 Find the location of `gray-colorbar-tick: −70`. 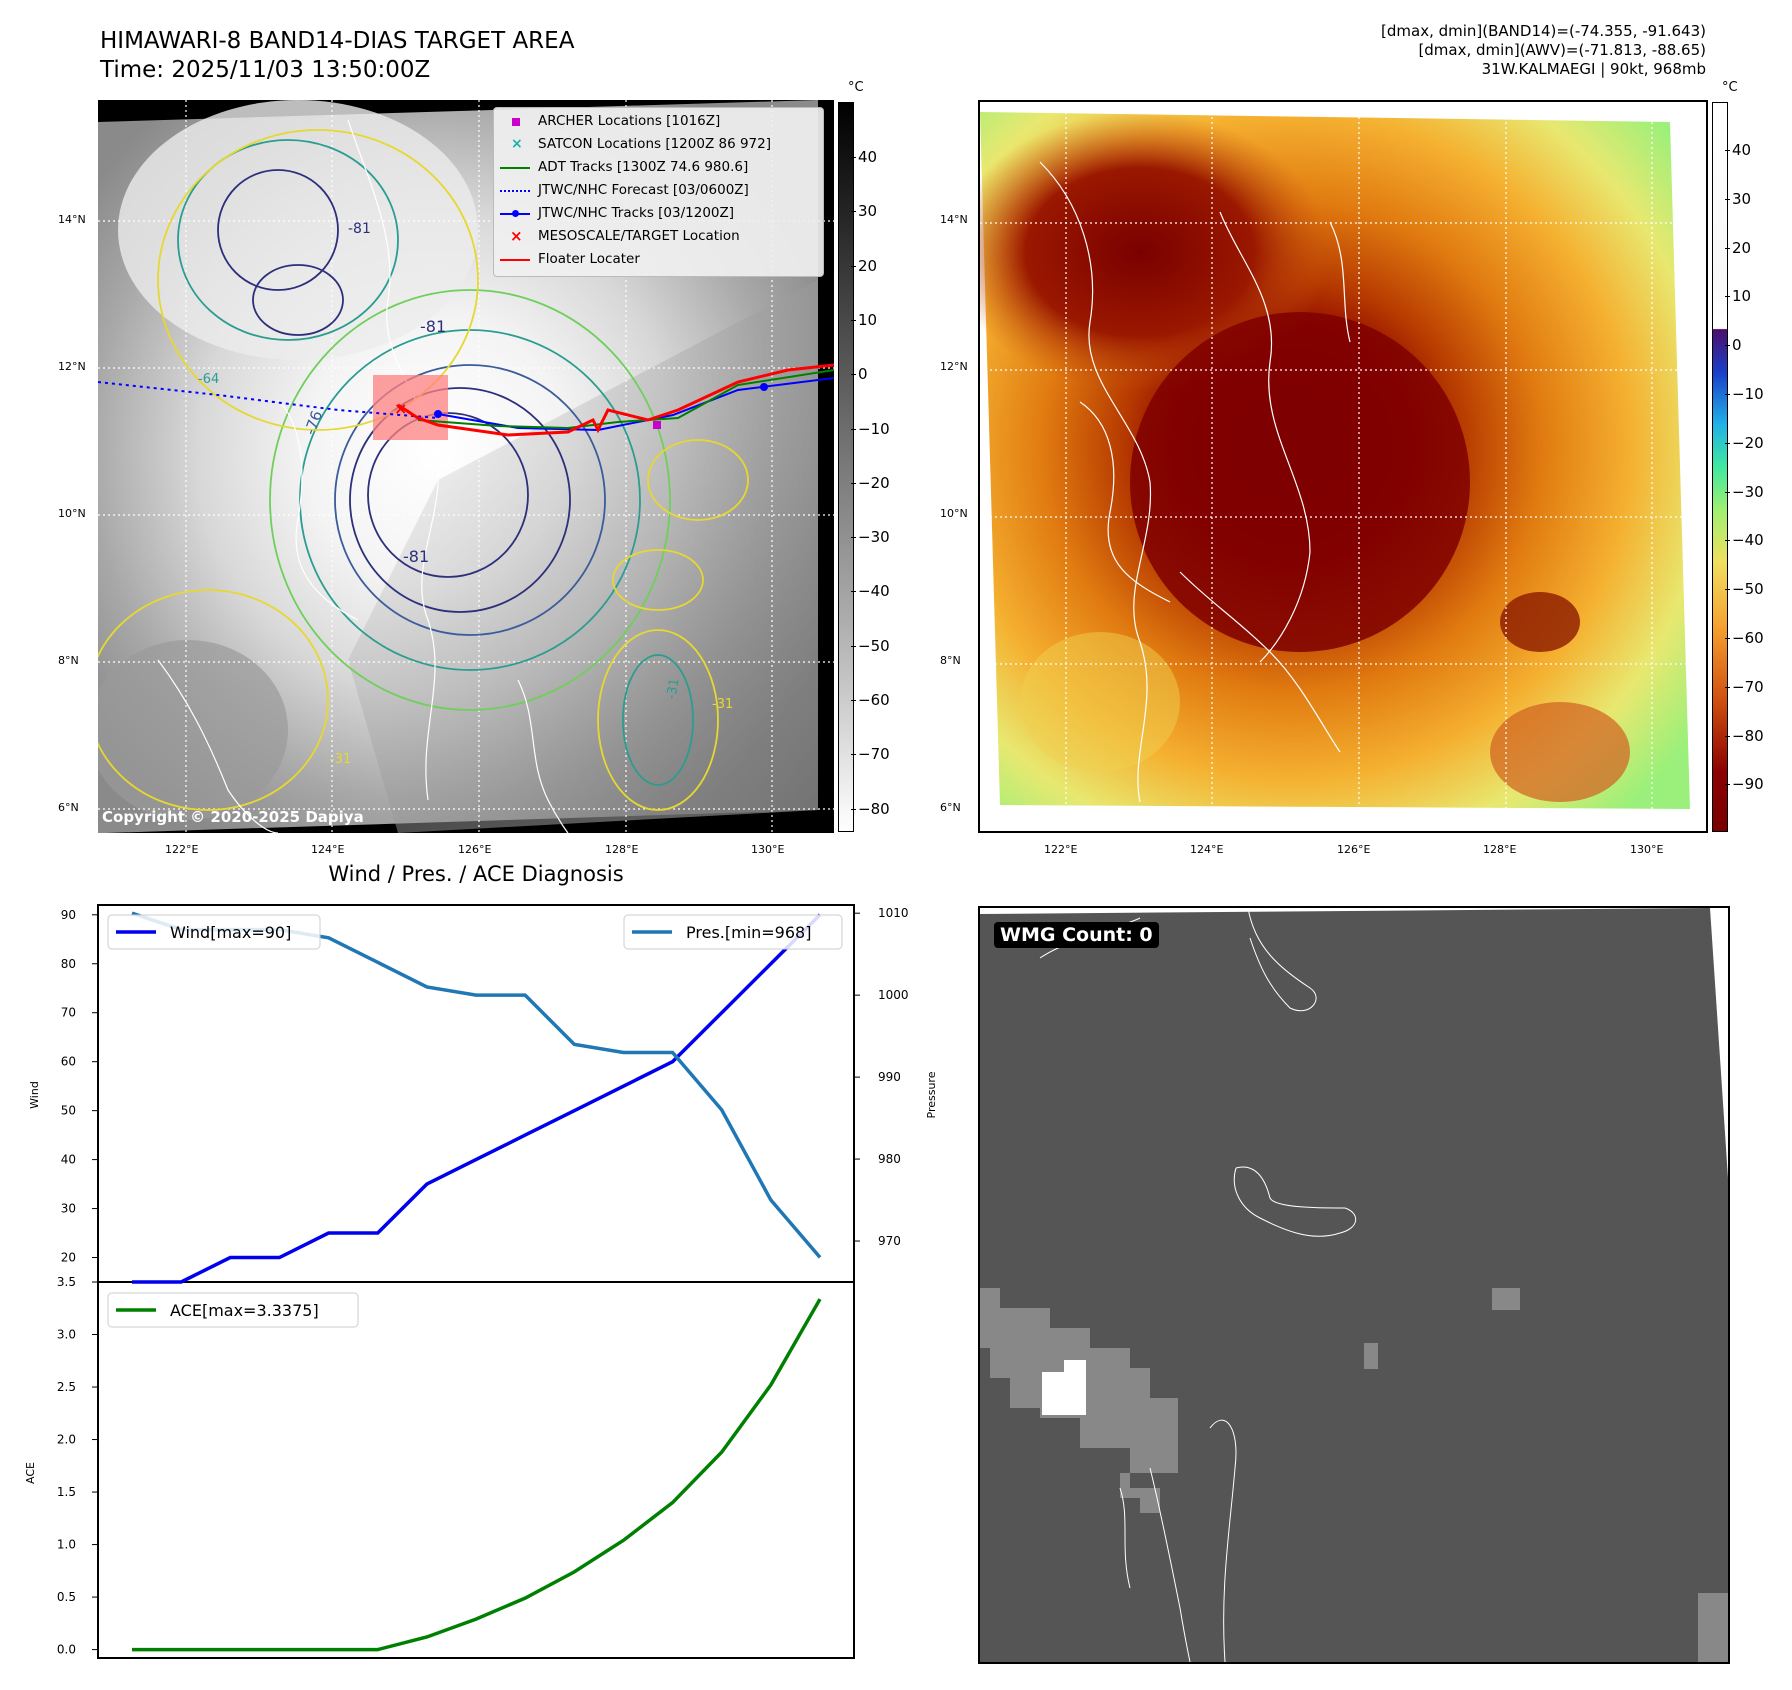

gray-colorbar-tick: −70 is located at coordinates (874, 754).